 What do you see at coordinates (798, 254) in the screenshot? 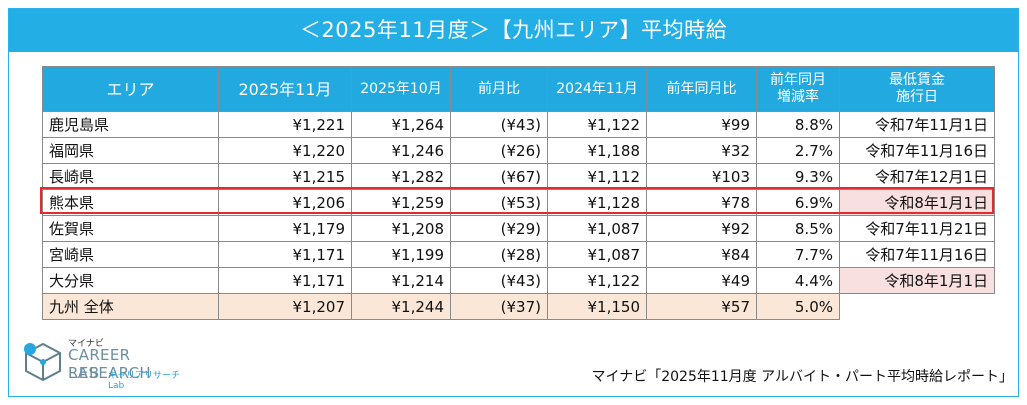
I see `cell-rate: 7.7%` at bounding box center [798, 254].